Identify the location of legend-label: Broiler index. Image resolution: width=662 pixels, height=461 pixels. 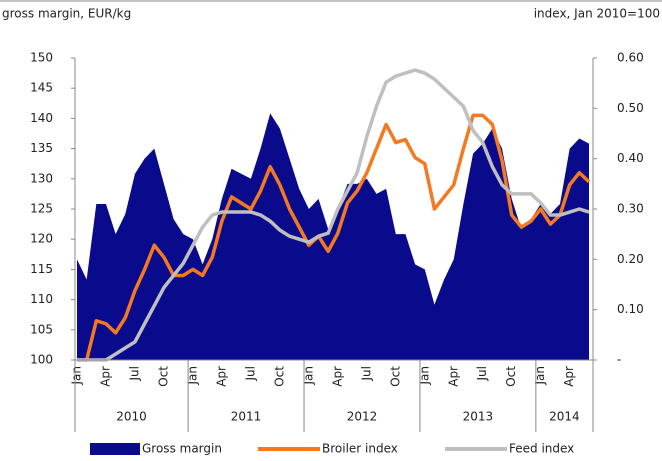
(360, 449).